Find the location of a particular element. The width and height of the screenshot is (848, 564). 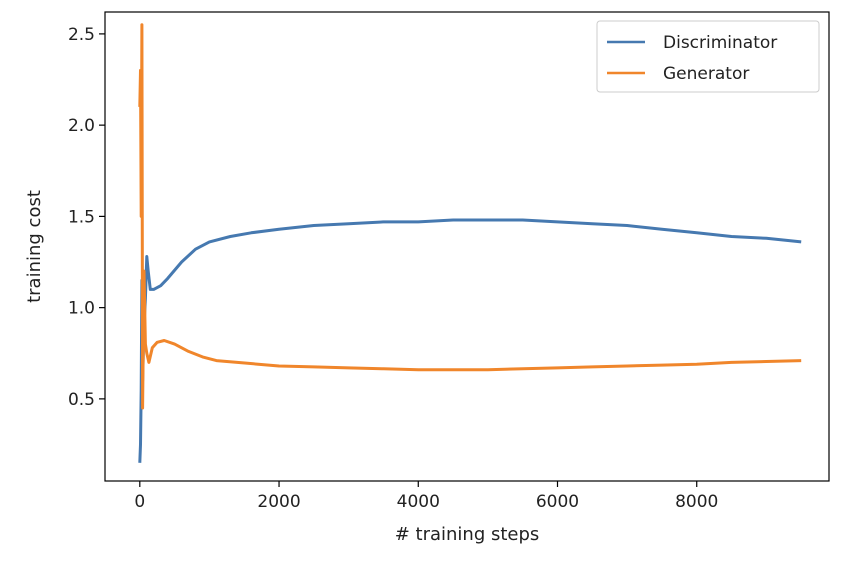

y-tick-label: 2.0 is located at coordinates (81, 126).